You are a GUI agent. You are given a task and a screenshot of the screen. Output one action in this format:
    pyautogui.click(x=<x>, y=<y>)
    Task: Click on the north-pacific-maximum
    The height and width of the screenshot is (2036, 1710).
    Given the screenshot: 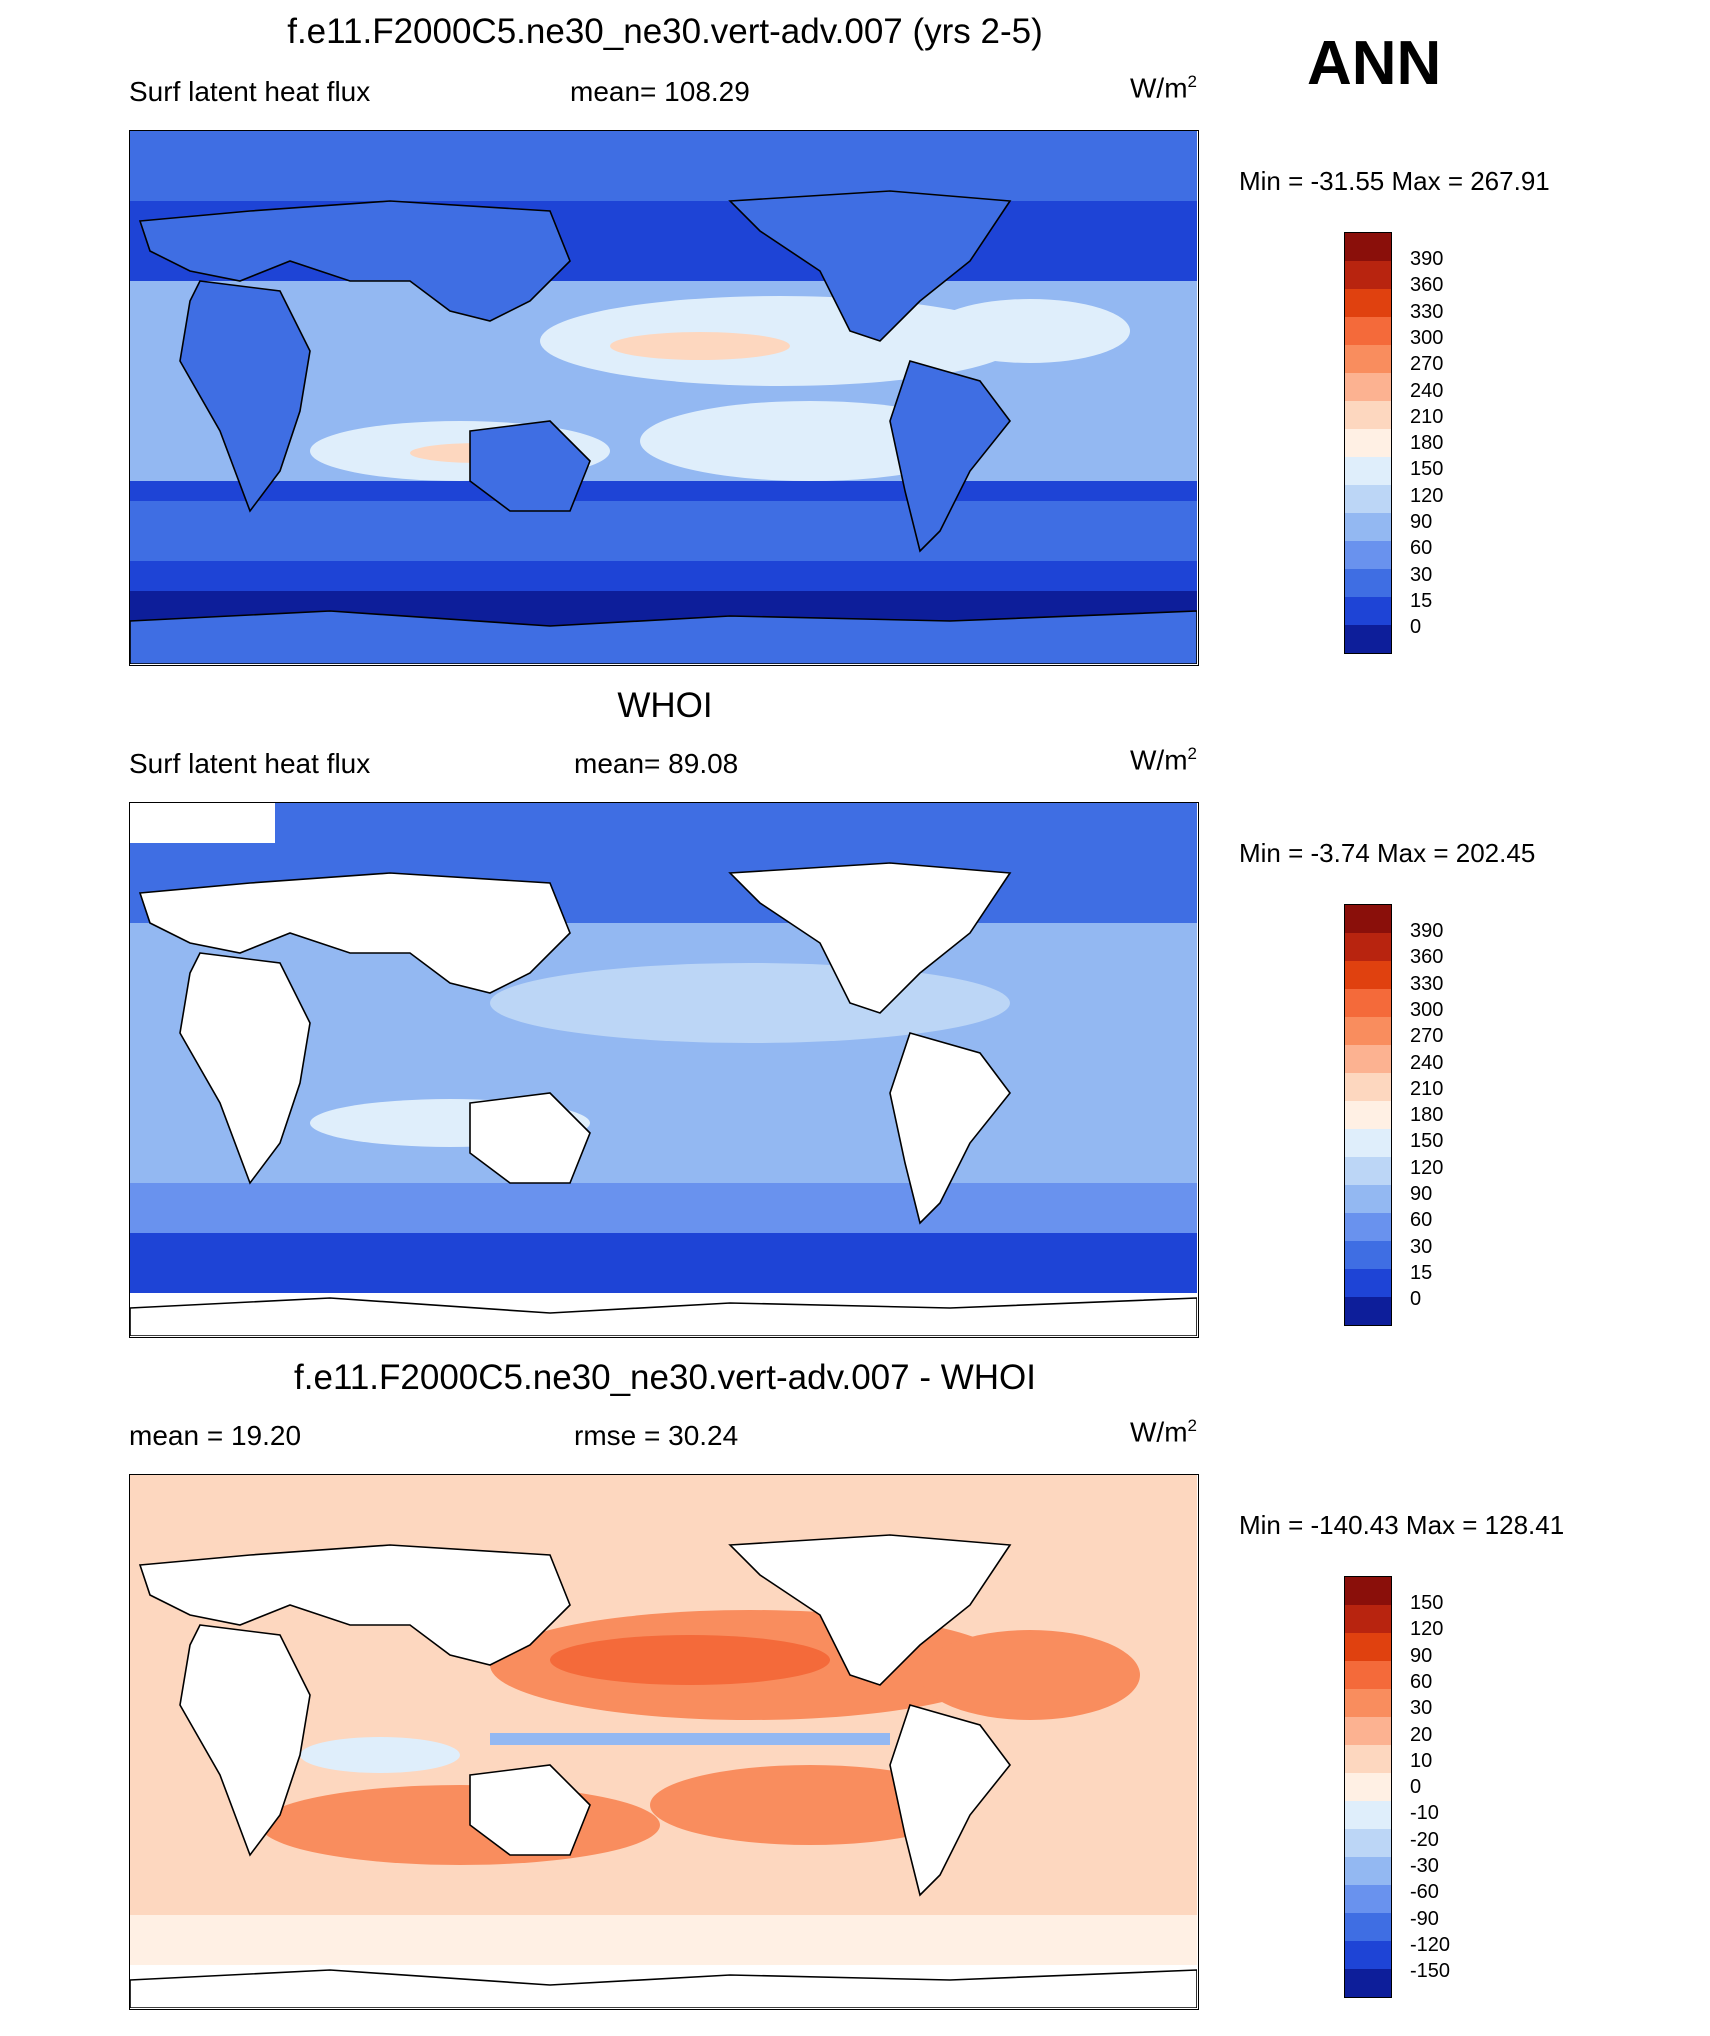 What is the action you would take?
    pyautogui.click(x=750, y=1003)
    